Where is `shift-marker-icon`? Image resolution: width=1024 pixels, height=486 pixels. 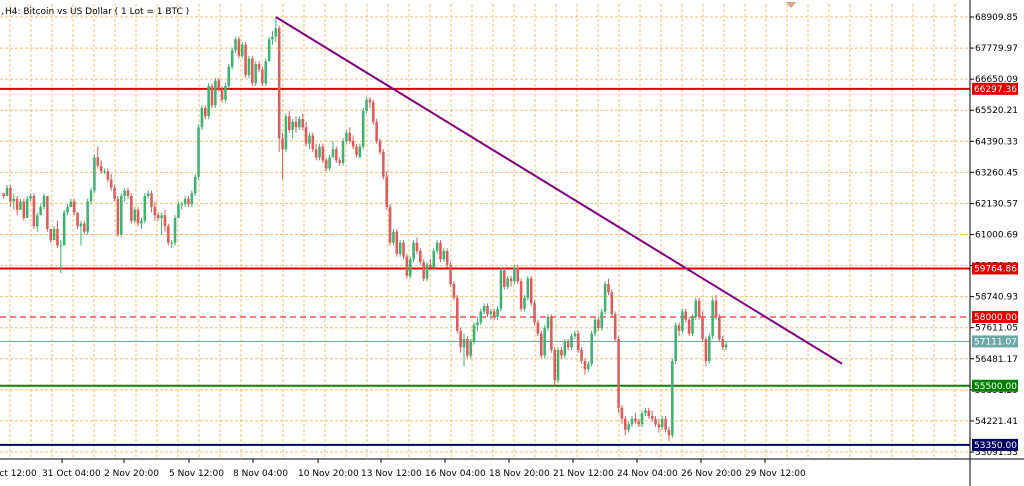
shift-marker-icon is located at coordinates (791, 5).